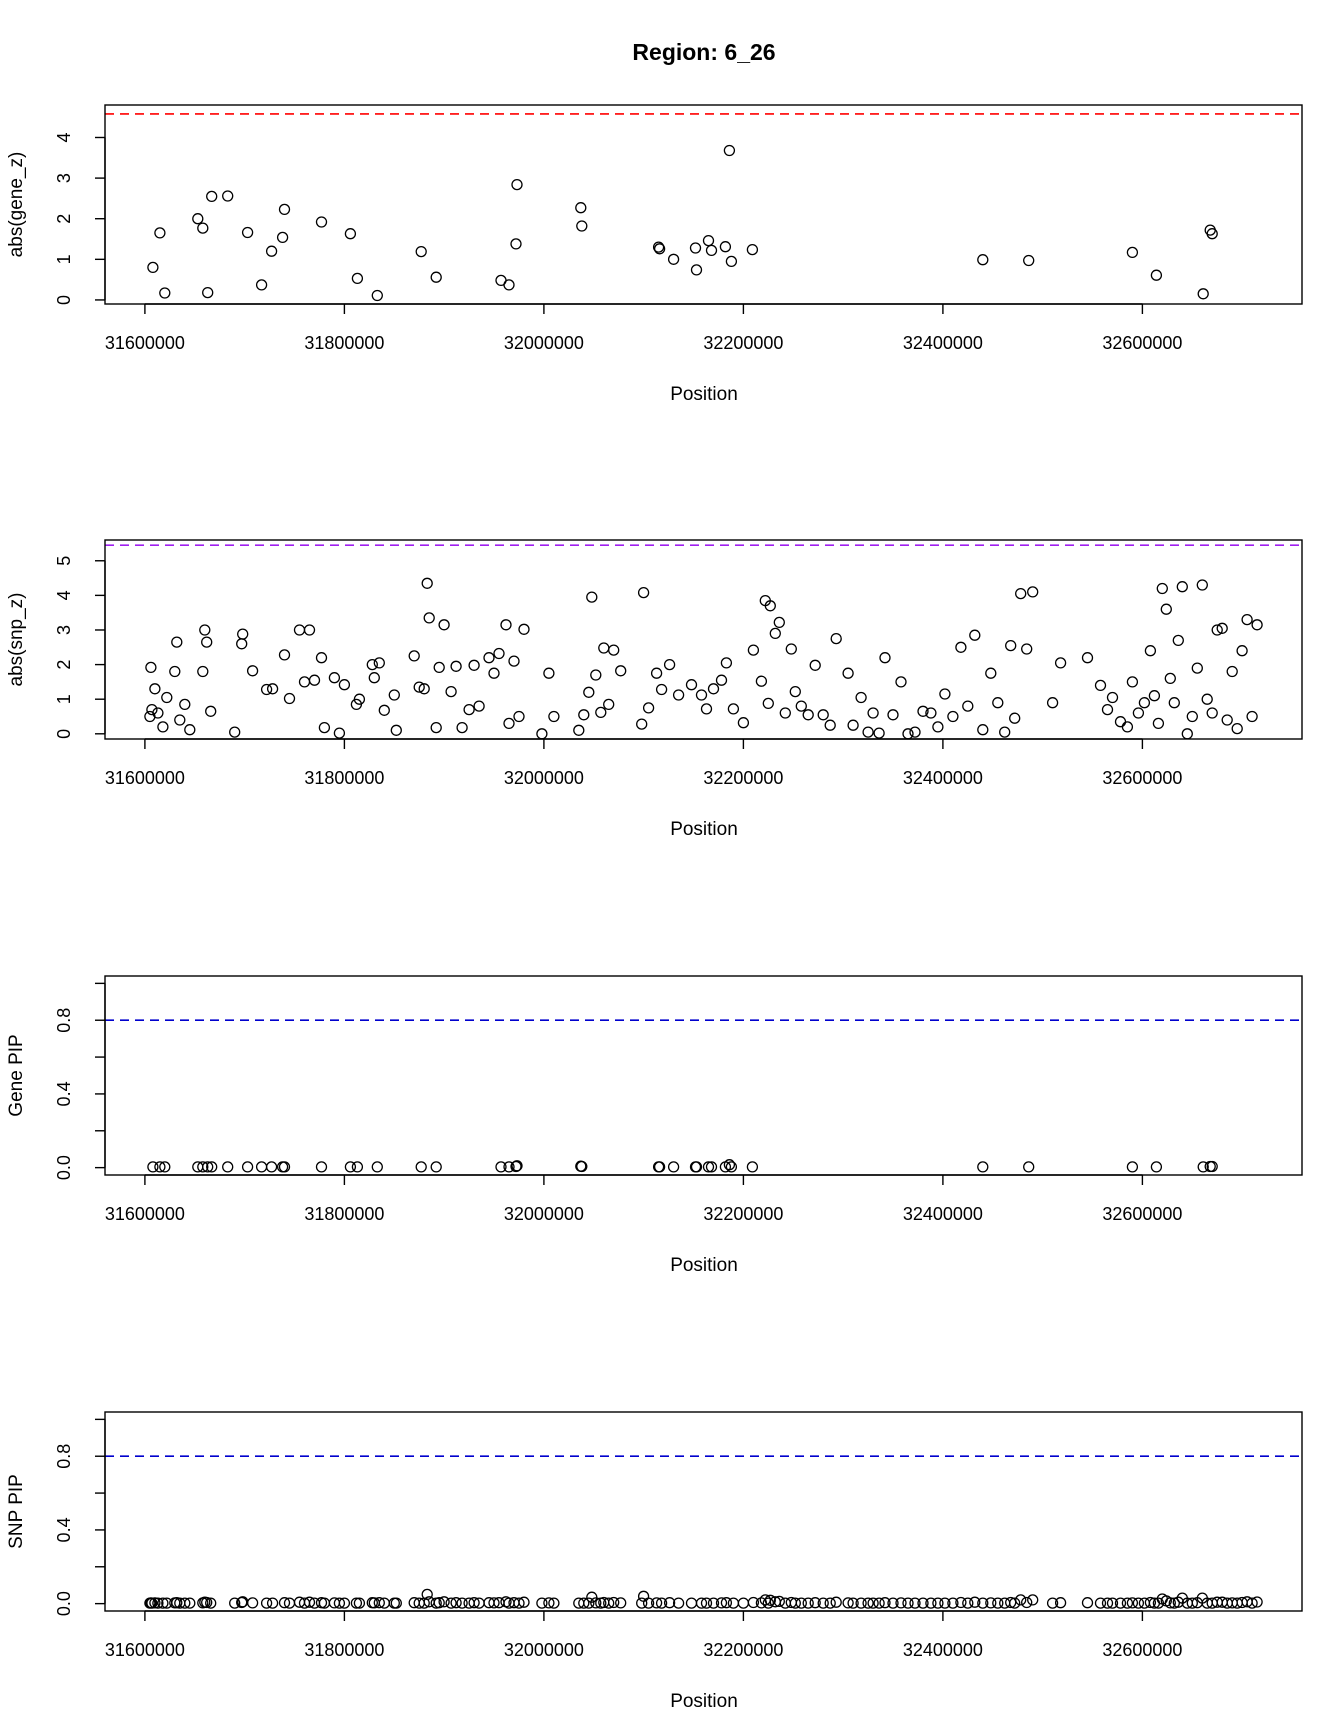 The height and width of the screenshot is (1728, 1344). What do you see at coordinates (544, 1650) in the screenshot?
I see `x-tick-label: 32000000` at bounding box center [544, 1650].